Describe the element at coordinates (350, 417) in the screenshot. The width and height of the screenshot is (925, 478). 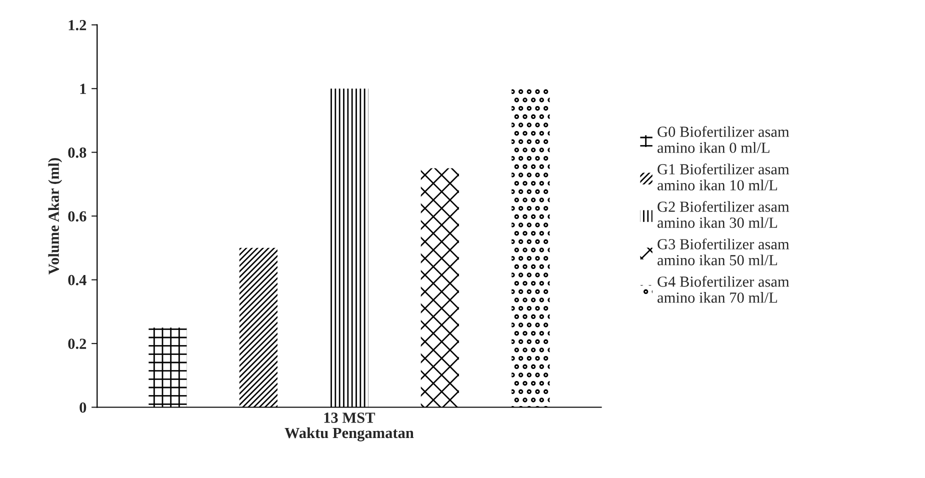
I see `x-tick-label: 13 MST` at that location.